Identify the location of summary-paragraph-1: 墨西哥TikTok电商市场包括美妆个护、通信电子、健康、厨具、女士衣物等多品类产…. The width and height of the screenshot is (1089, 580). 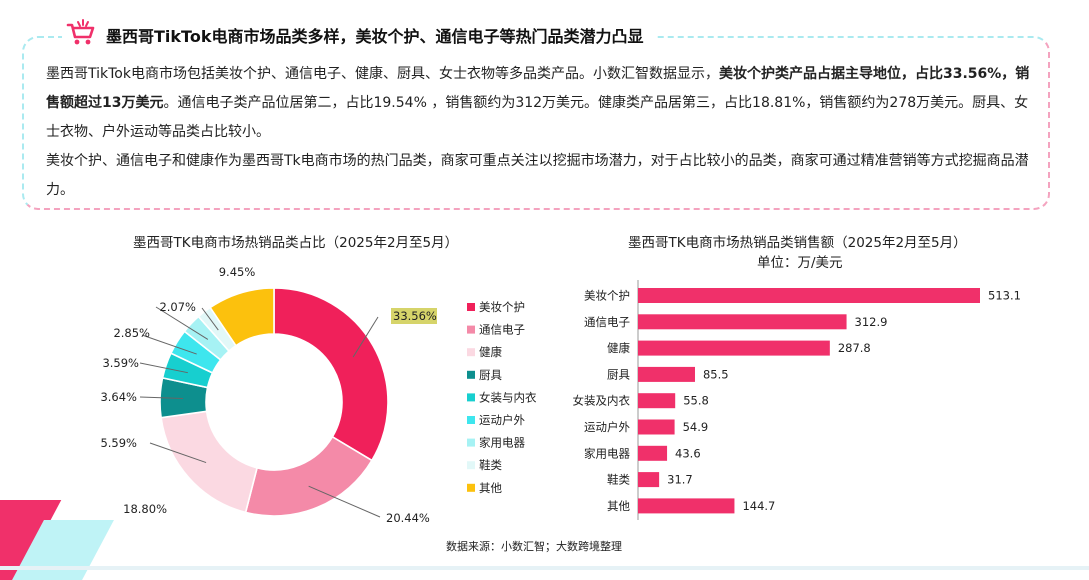
(538, 103).